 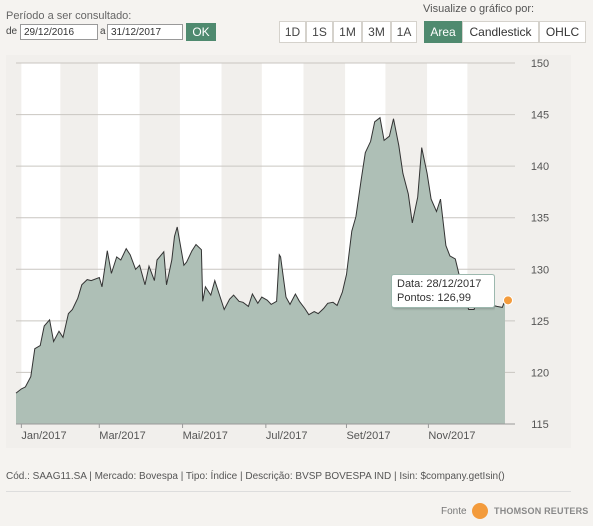 I want to click on x-tick-label: Mai/2017, so click(x=205, y=436).